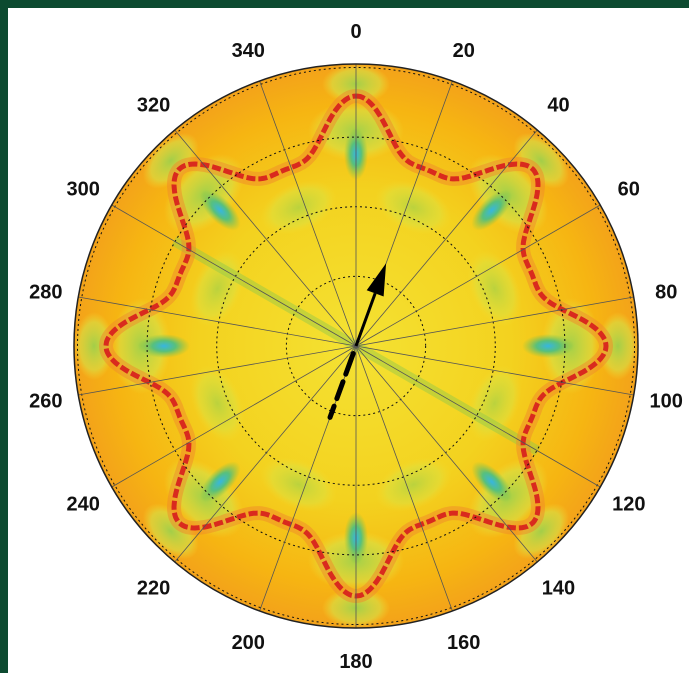 This screenshot has width=689, height=673. I want to click on angle-tick-label: 340, so click(248, 51).